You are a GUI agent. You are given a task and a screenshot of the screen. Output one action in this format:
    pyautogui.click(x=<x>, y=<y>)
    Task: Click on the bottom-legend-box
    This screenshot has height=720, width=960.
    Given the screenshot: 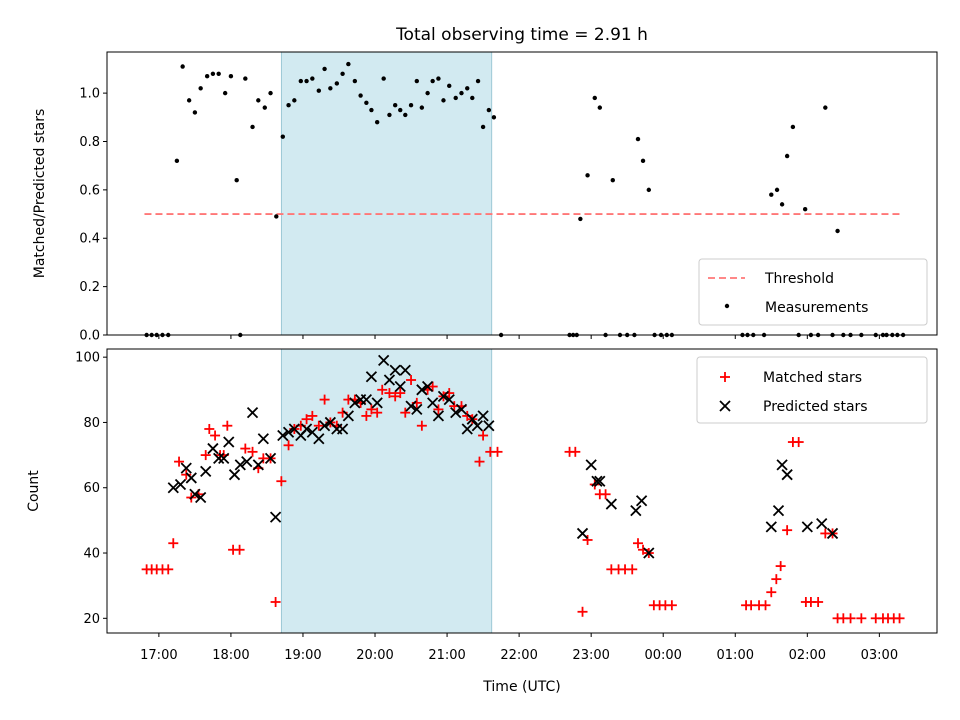 What is the action you would take?
    pyautogui.click(x=812, y=390)
    